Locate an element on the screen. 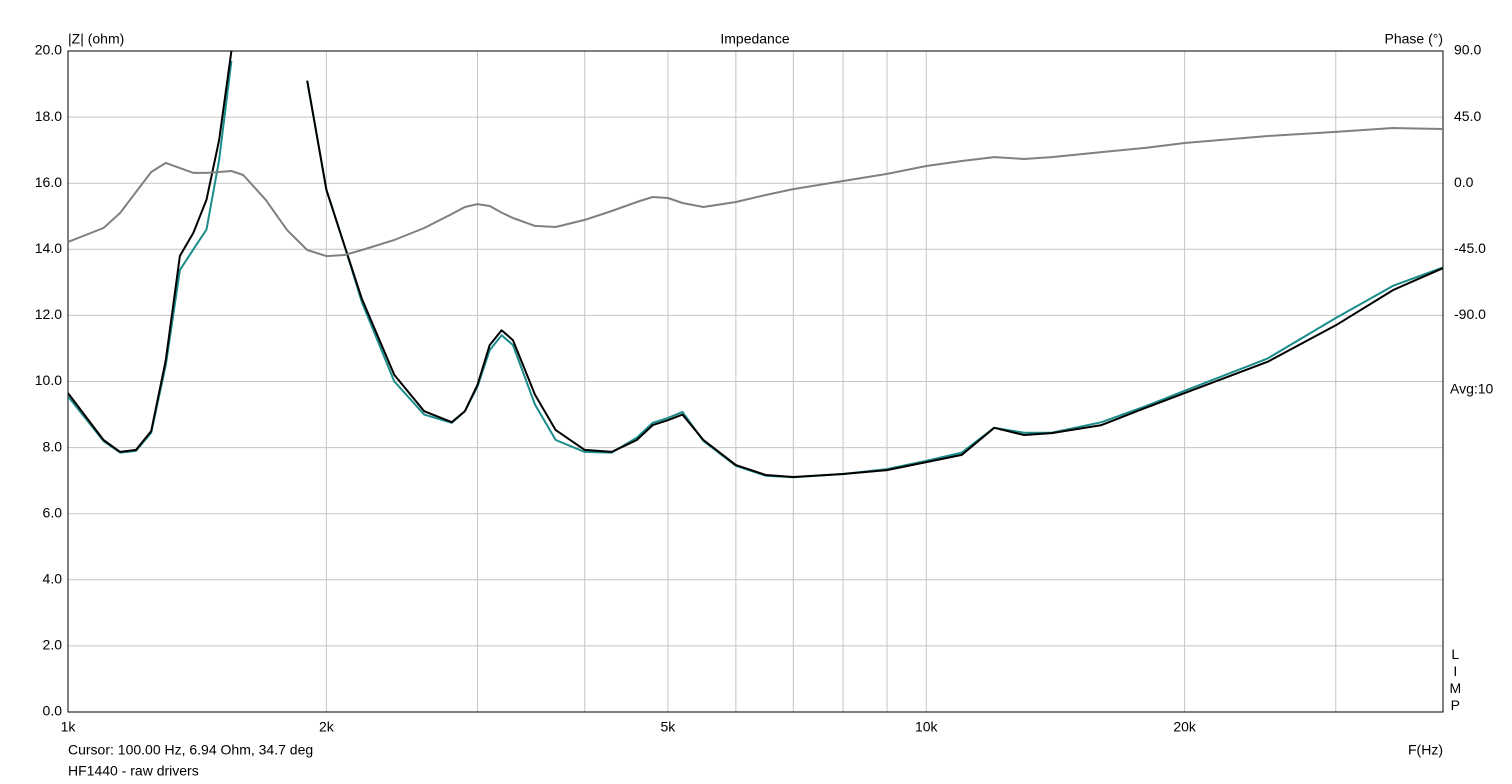 Image resolution: width=1512 pixels, height=784 pixels. y-tick-label: 8.0 is located at coordinates (53, 446).